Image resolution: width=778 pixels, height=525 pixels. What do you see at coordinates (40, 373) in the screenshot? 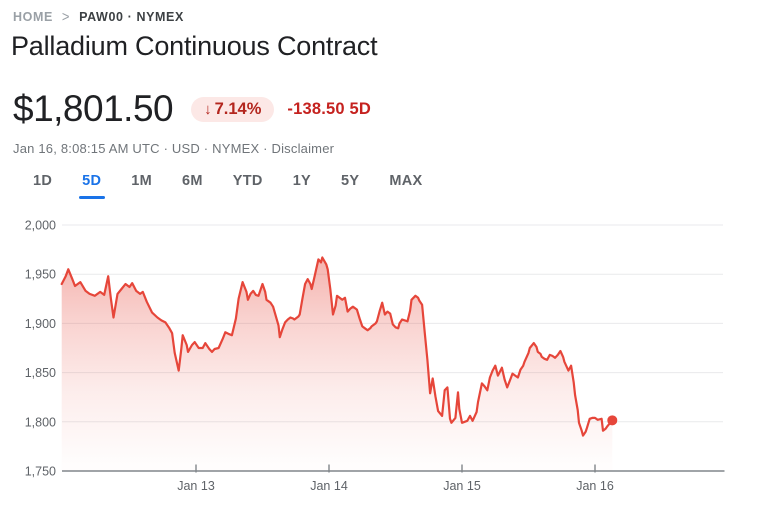
I see `y-axis-label: 1,850` at bounding box center [40, 373].